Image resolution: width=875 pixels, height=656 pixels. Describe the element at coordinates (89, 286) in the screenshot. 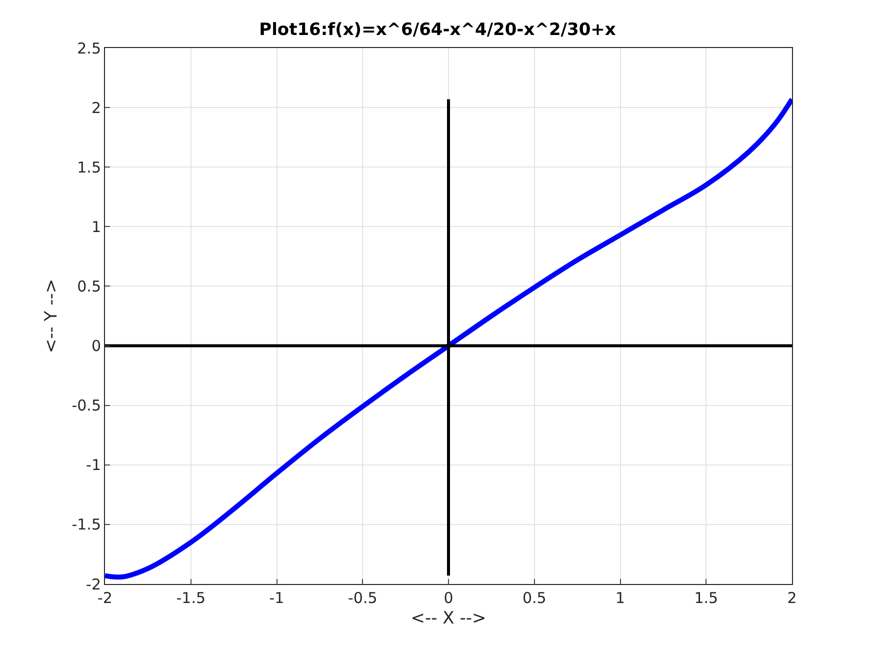

I see `y-tick-label: 0.5` at that location.